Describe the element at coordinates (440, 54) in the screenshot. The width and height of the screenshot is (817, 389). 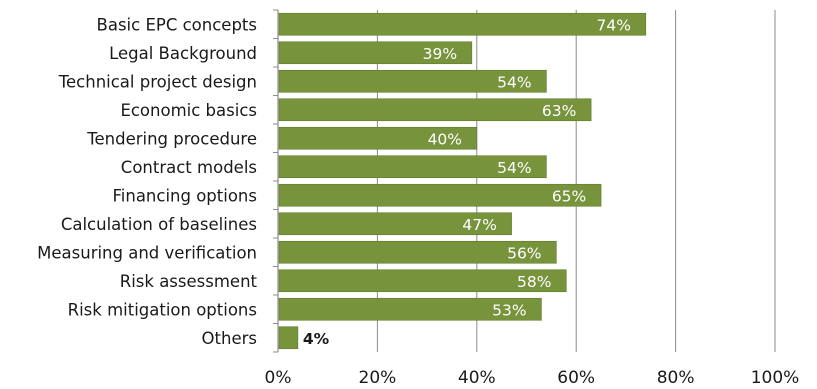
I see `data-label-legal-background: 39%` at that location.